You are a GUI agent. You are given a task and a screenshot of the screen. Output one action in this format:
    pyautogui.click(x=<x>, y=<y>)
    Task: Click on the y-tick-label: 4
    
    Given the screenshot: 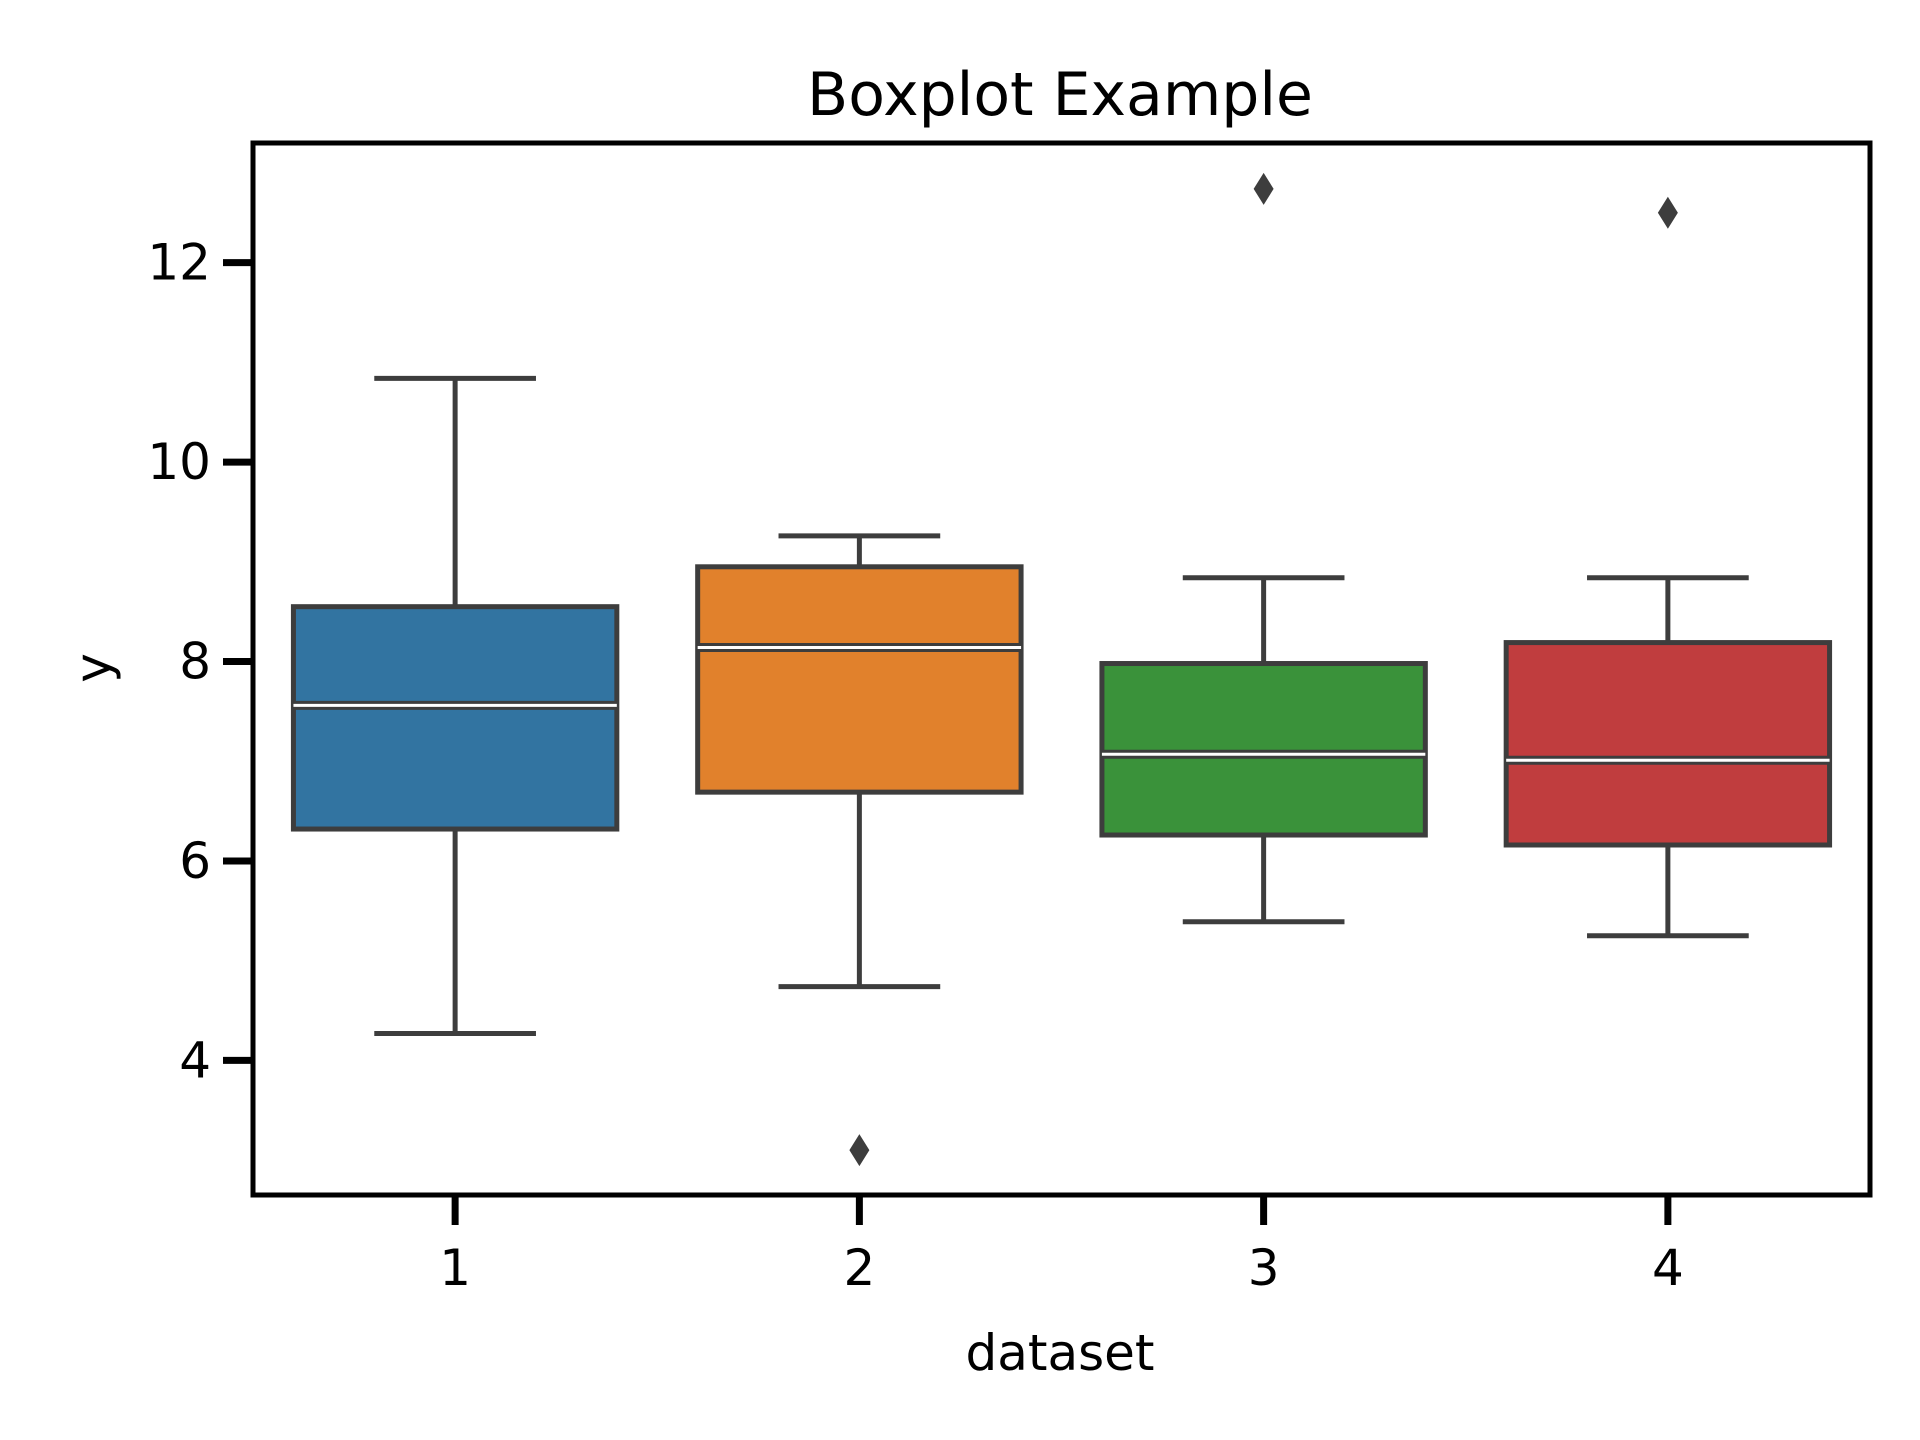 What is the action you would take?
    pyautogui.click(x=195, y=1060)
    